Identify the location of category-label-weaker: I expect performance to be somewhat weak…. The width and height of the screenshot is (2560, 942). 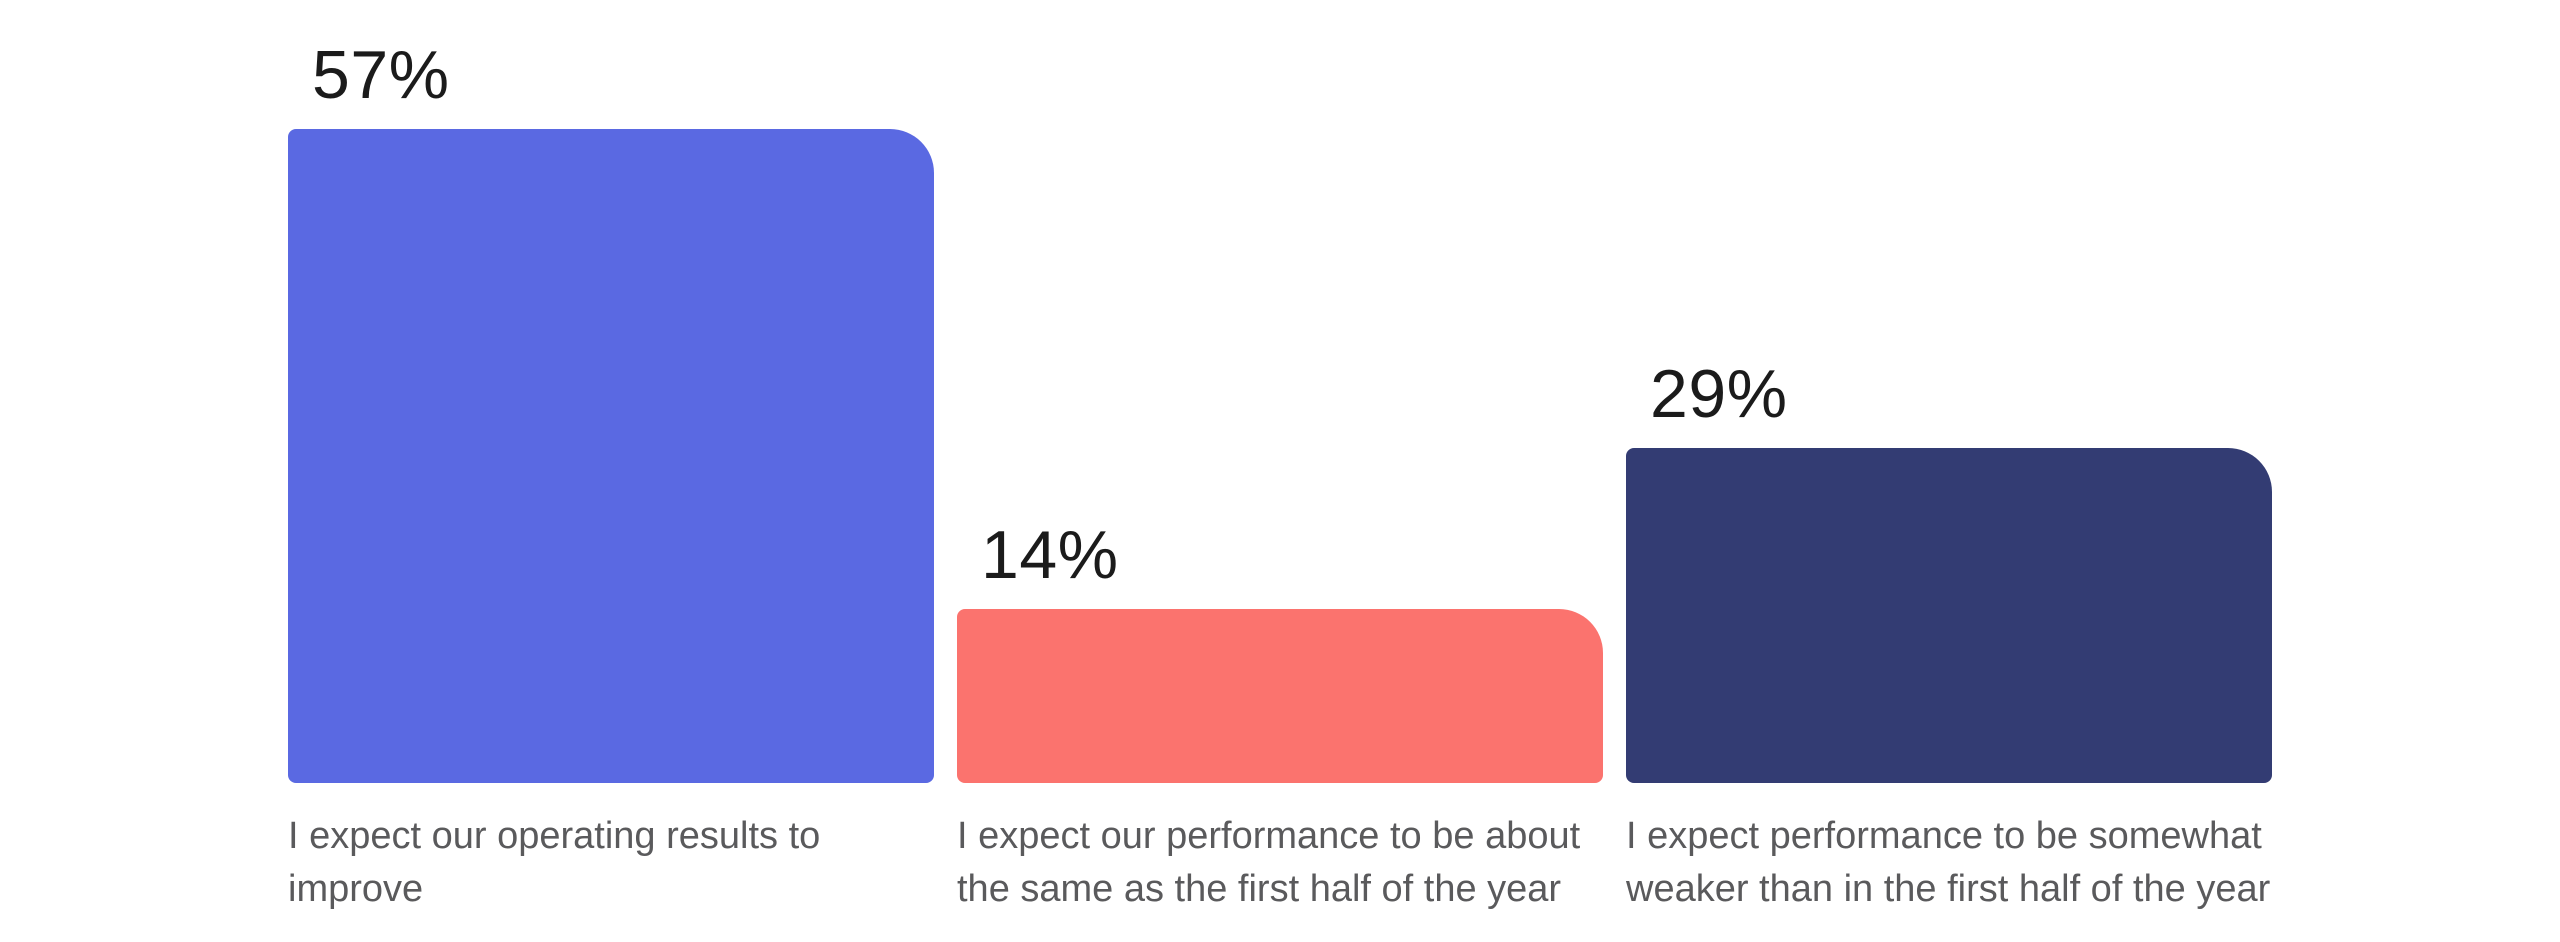
(1948, 862).